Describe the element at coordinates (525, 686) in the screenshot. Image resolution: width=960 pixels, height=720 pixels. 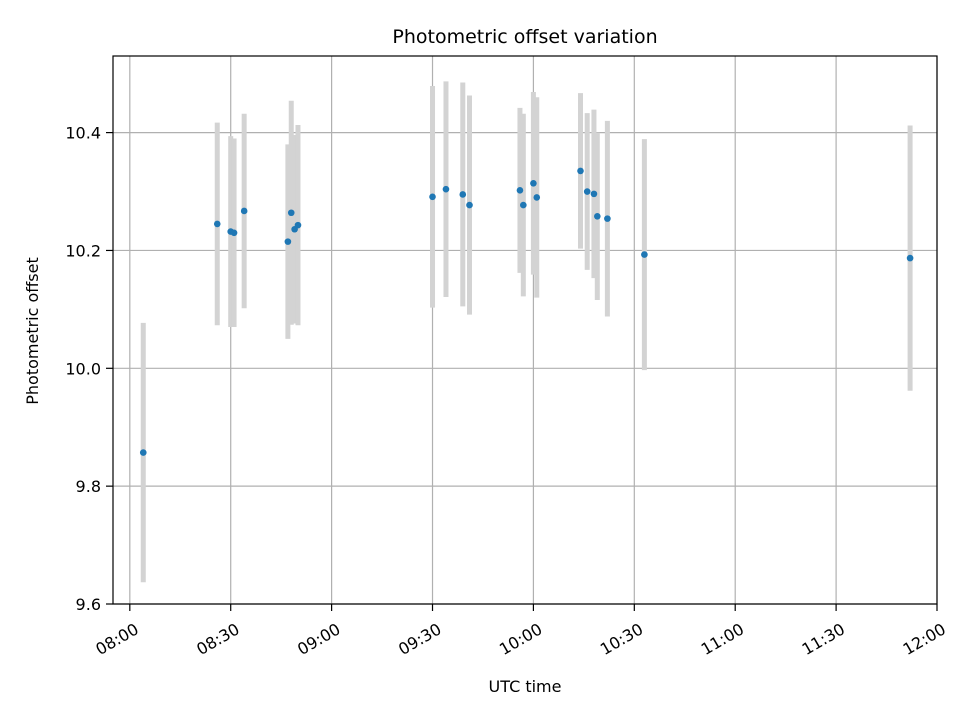
I see `x-axis-label: UTC time` at that location.